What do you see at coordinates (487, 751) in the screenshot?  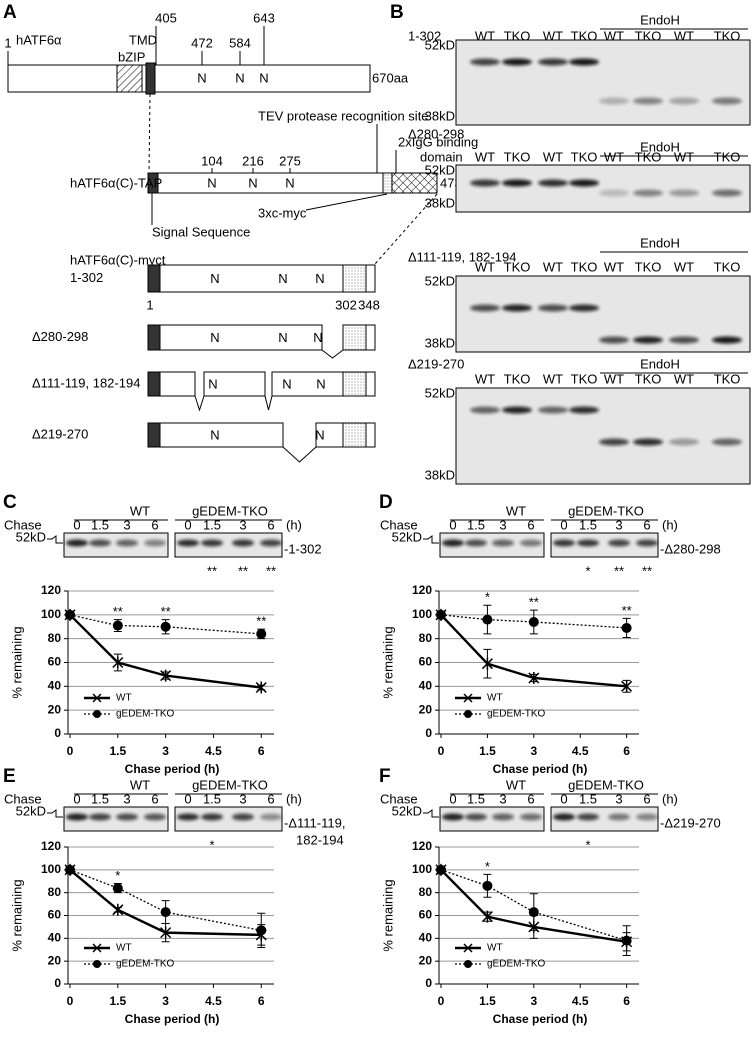 I see `x-tick-label: 1.5` at bounding box center [487, 751].